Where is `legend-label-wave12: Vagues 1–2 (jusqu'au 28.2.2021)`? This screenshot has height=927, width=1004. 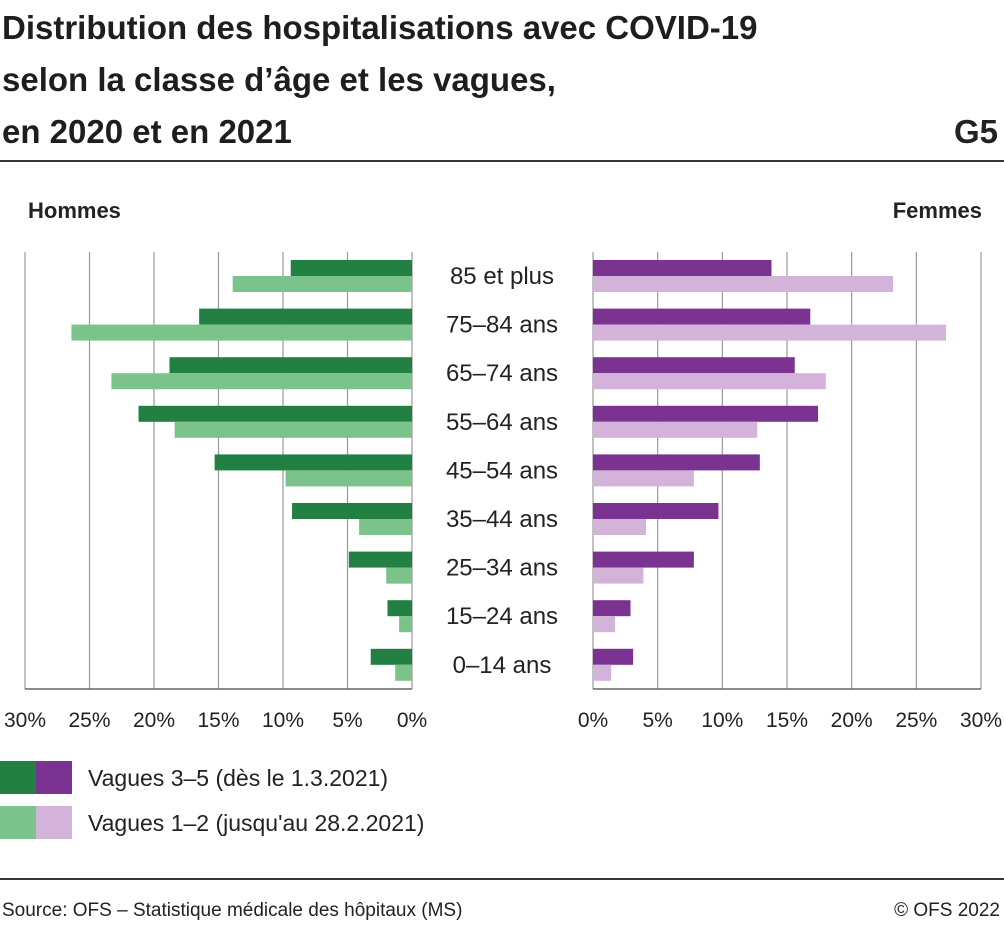 legend-label-wave12: Vagues 1–2 (jusqu'au 28.2.2021) is located at coordinates (256, 823).